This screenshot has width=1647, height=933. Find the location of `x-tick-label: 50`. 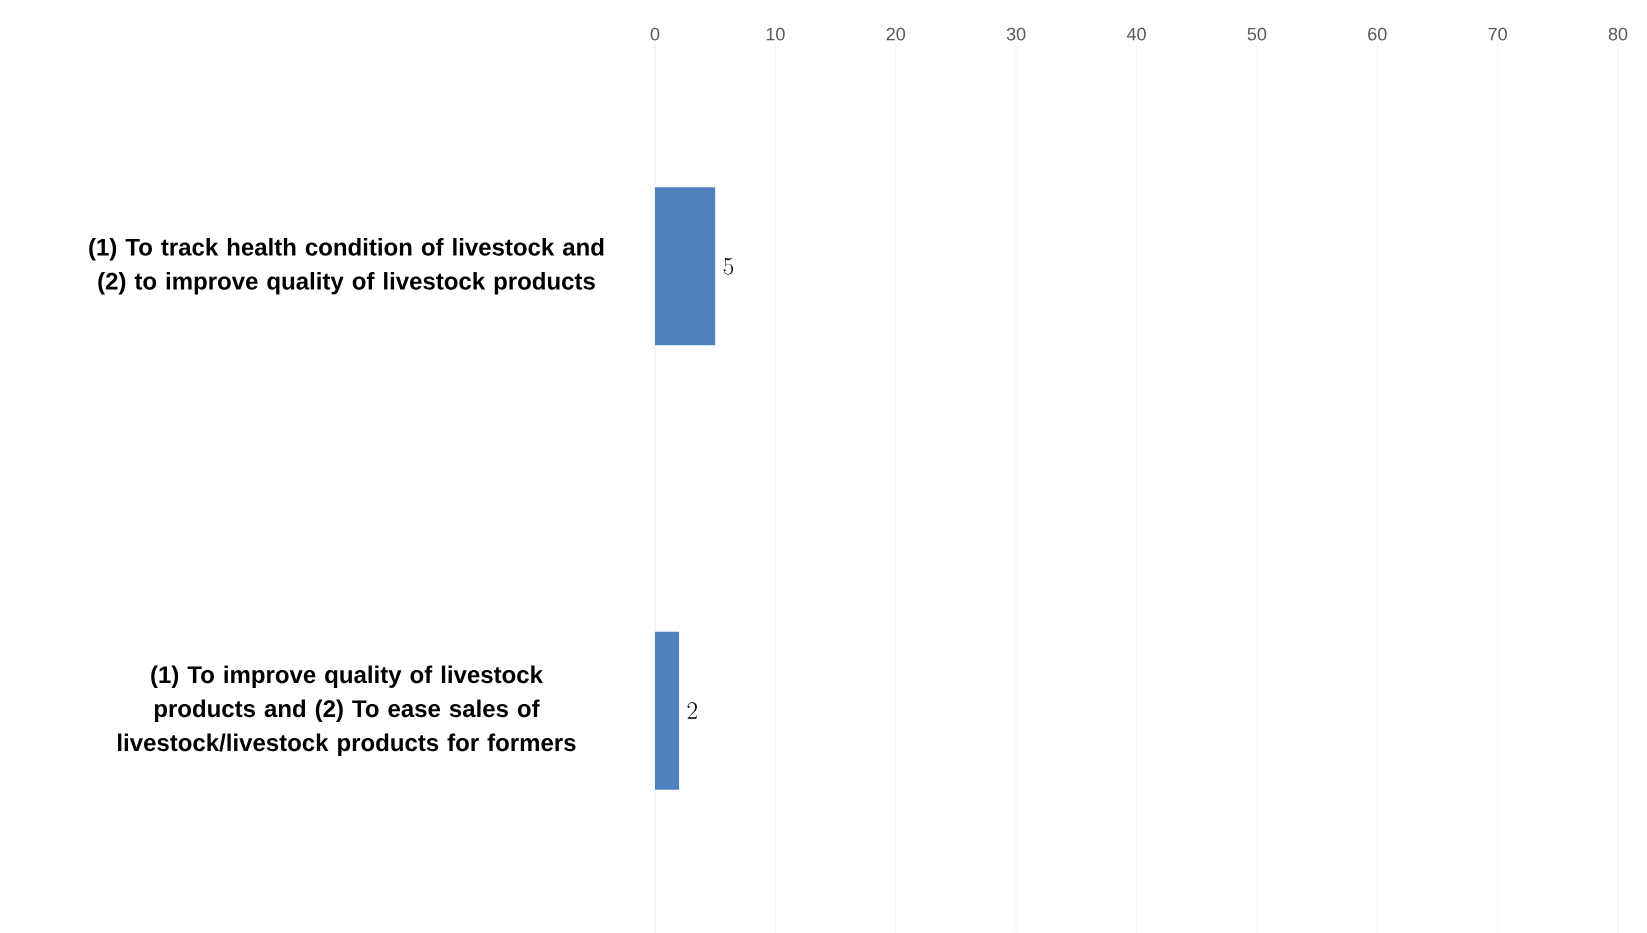

x-tick-label: 50 is located at coordinates (1257, 34).